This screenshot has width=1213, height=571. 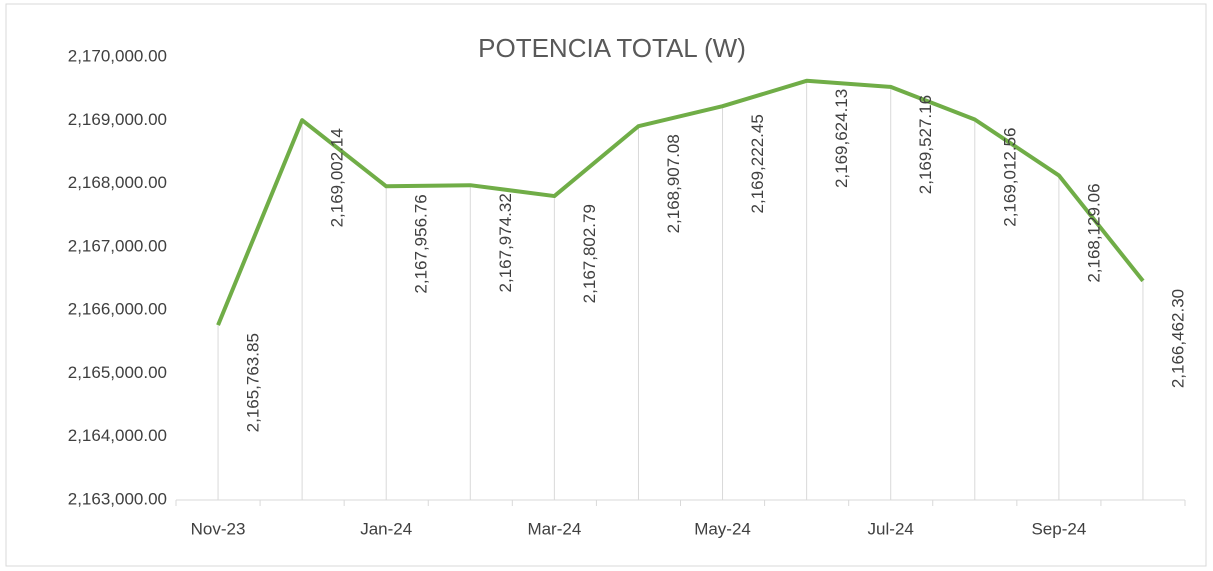 I want to click on x-tick-label: Sep-24, so click(x=1058, y=528).